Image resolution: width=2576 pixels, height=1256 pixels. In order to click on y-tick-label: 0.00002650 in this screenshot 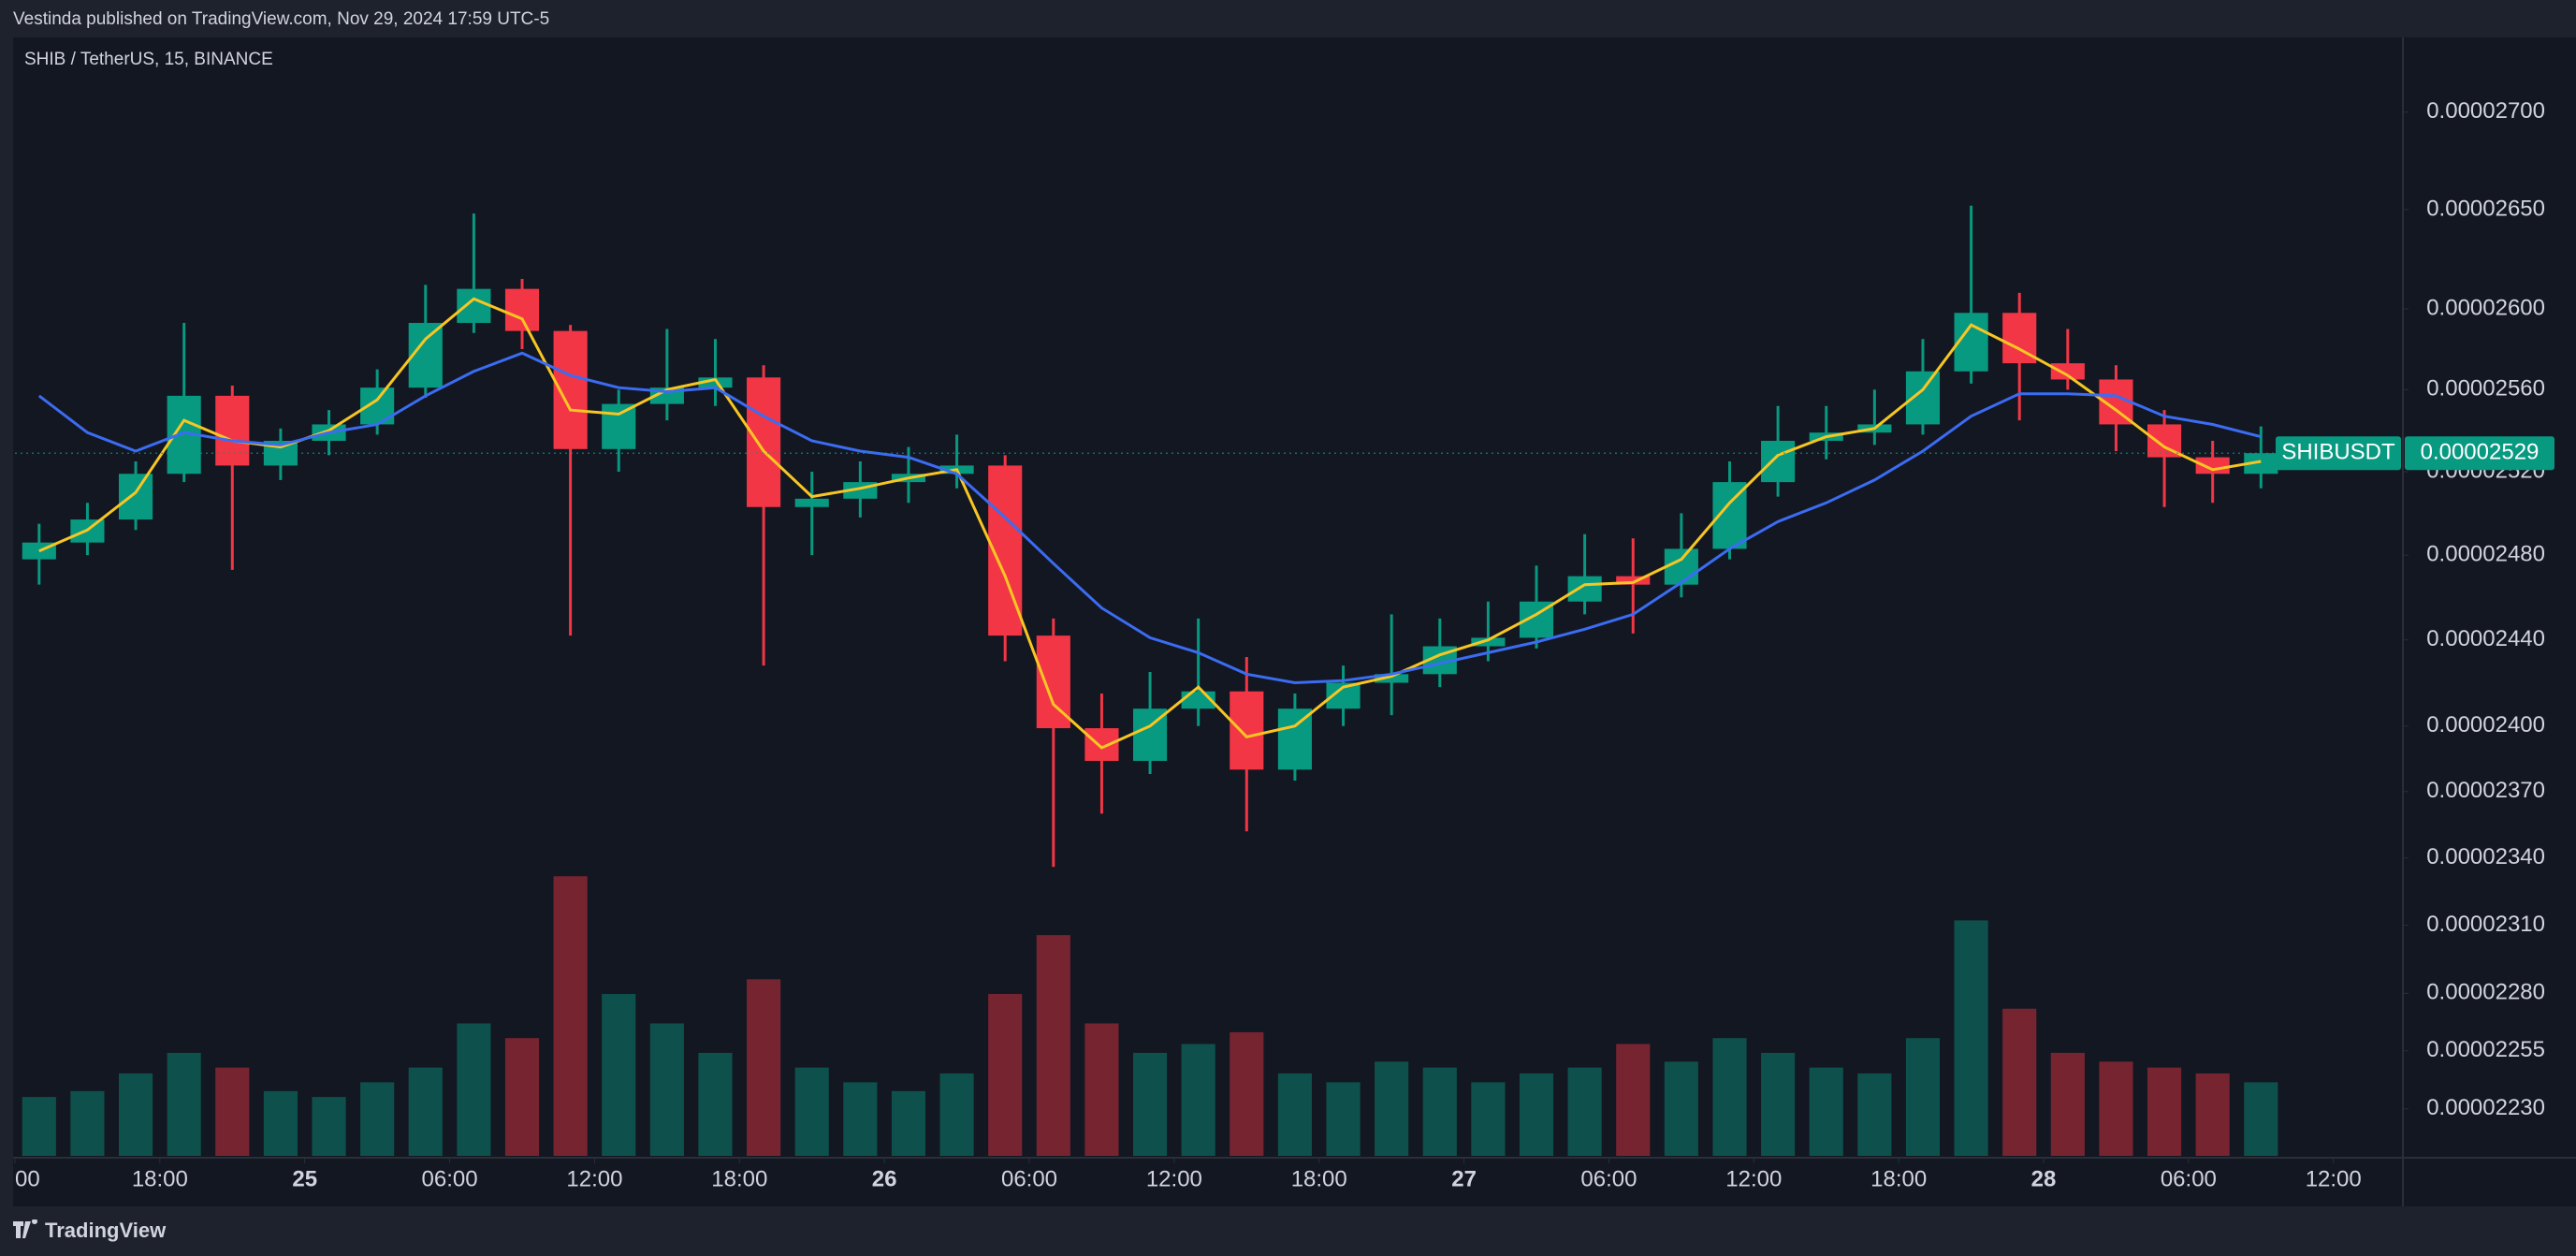, I will do `click(2485, 208)`.